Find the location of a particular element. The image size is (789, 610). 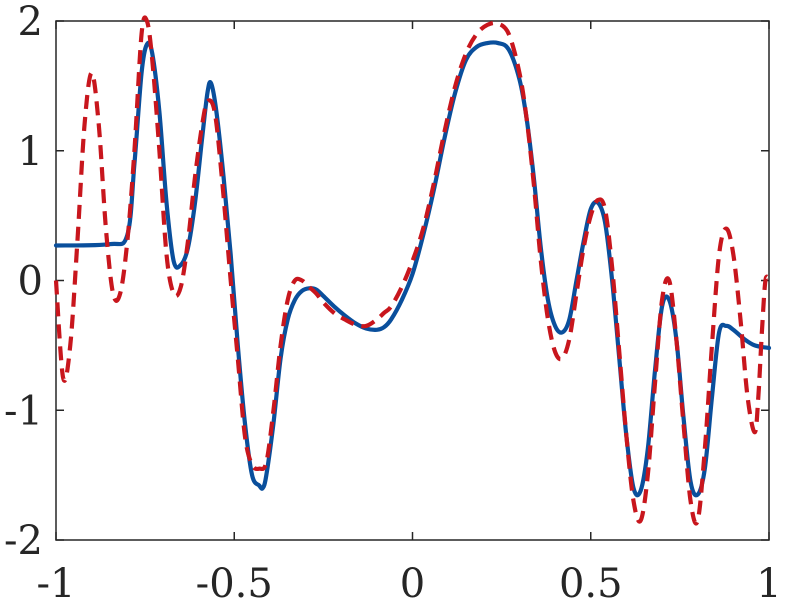

y-tick-label: -2 is located at coordinates (23, 541).